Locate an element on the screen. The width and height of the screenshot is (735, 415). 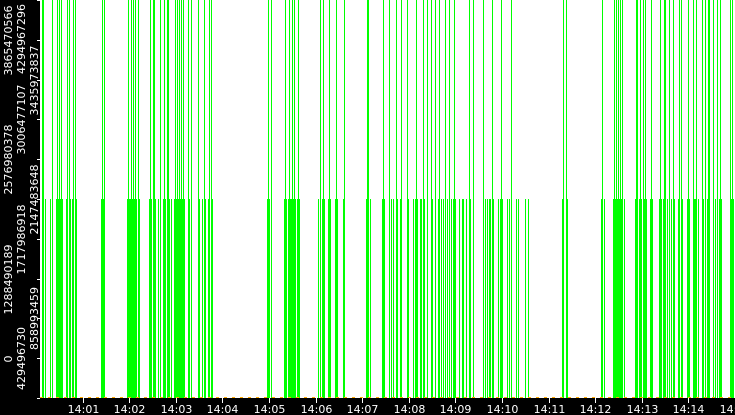
x-tick-label: 14:09 is located at coordinates (456, 409).